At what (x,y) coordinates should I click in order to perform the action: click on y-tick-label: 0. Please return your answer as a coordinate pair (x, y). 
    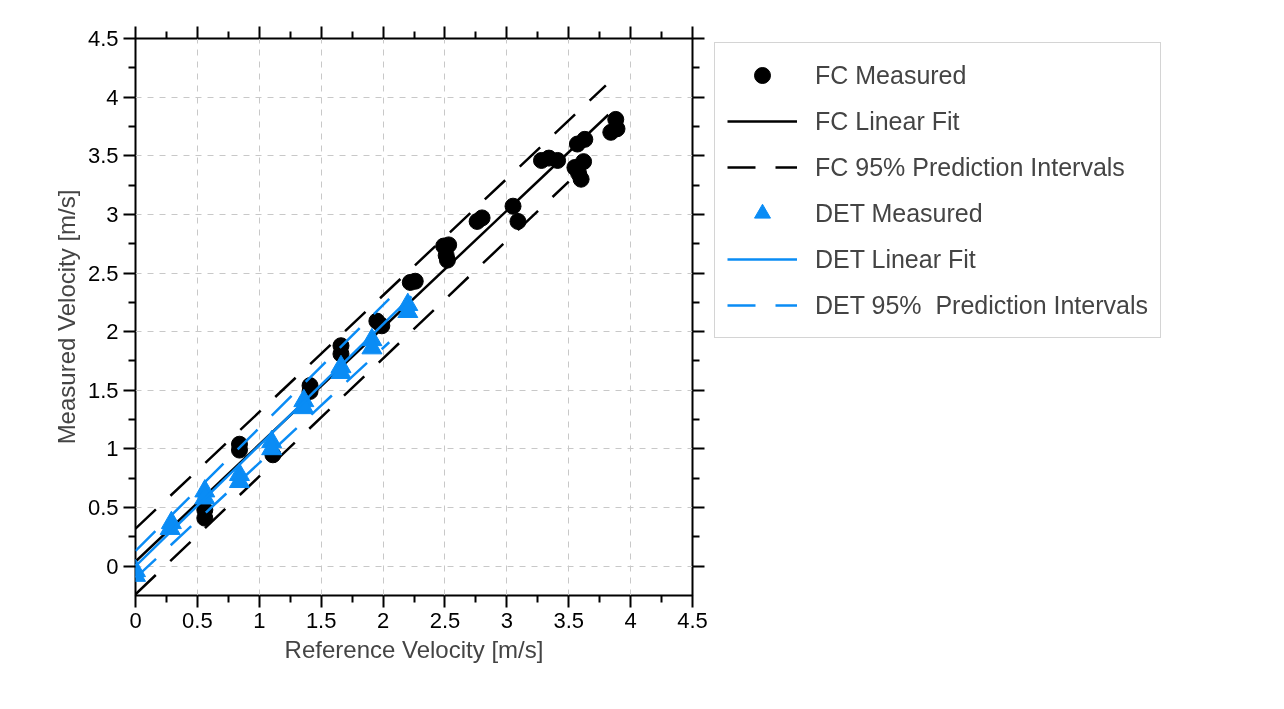
    Looking at the image, I should click on (112, 566).